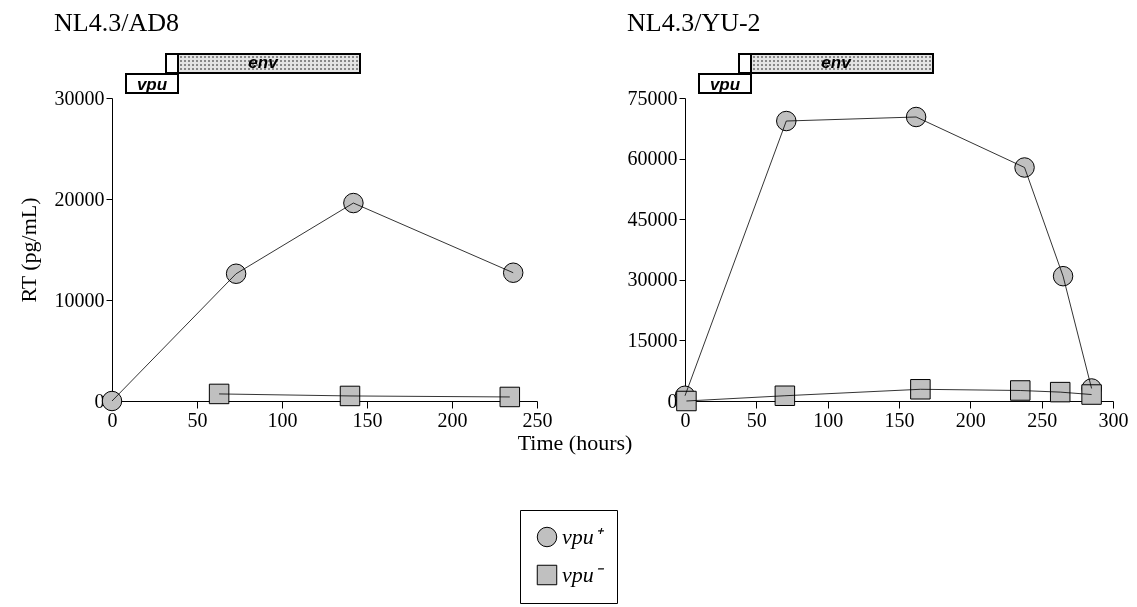 The width and height of the screenshot is (1137, 607). Describe the element at coordinates (575, 443) in the screenshot. I see `x-axis-title: Time (hours)` at that location.